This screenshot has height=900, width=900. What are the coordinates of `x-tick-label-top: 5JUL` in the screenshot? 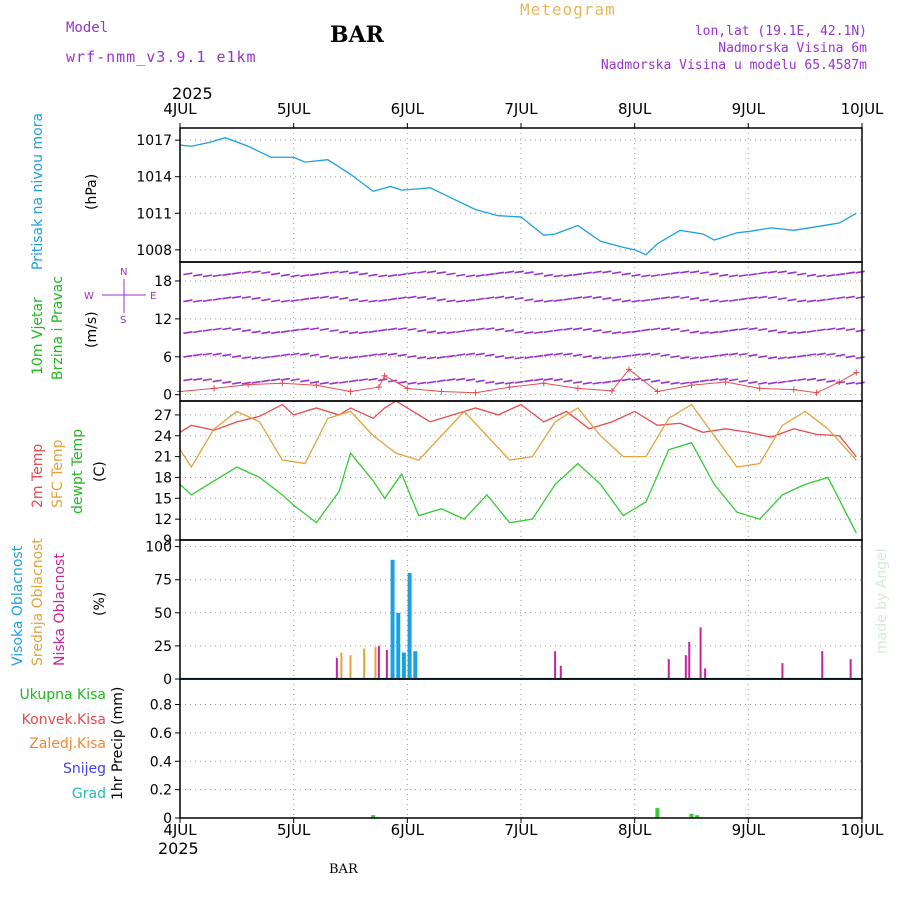 It's located at (294, 109).